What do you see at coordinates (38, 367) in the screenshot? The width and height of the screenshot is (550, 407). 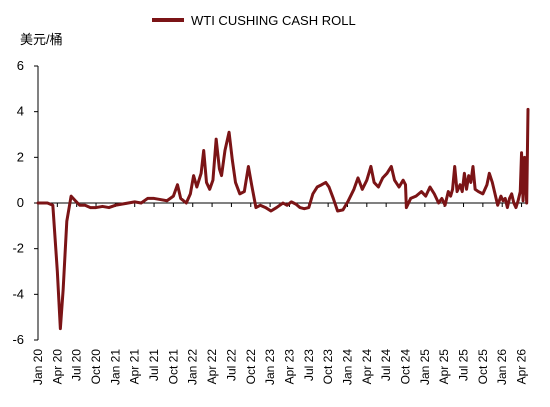 I see `x-tick-label: Jan 20` at bounding box center [38, 367].